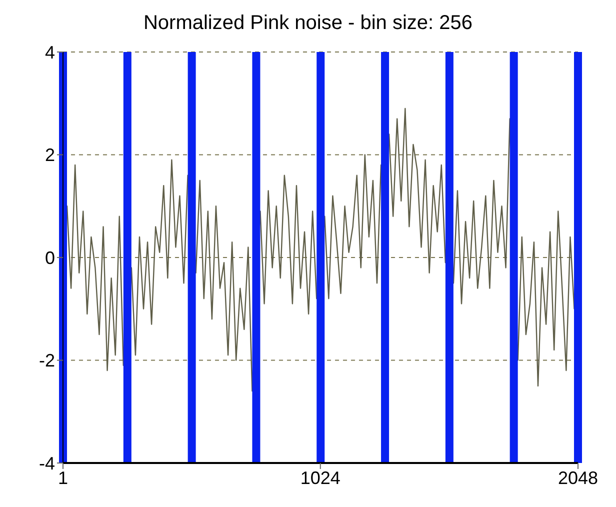 This screenshot has height=507, width=616. What do you see at coordinates (49, 258) in the screenshot?
I see `y-tick-label: 0` at bounding box center [49, 258].